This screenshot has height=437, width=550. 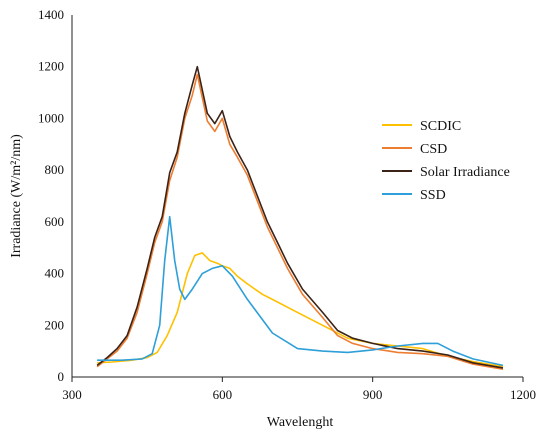 What do you see at coordinates (51, 195) in the screenshot?
I see `y-tick-group: 0 200 400 600 800 1000 1200 1400` at bounding box center [51, 195].